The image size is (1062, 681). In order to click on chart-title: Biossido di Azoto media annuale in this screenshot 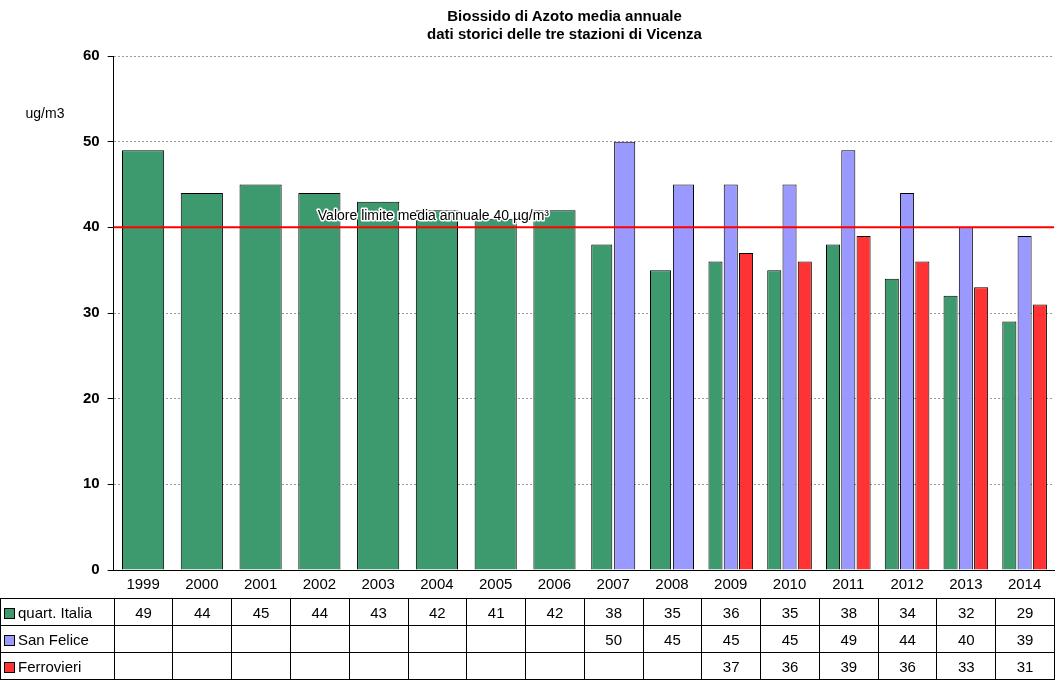, I will do `click(564, 16)`.